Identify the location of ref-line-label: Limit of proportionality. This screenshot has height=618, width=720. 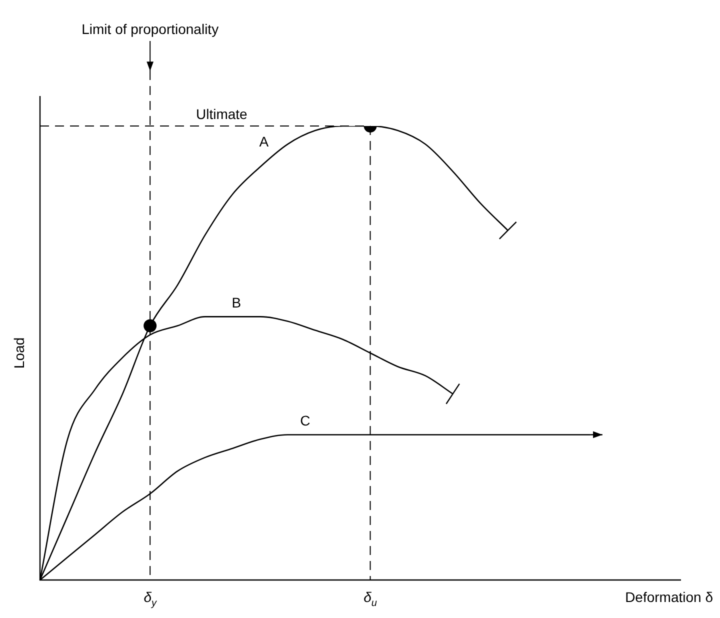
(150, 29).